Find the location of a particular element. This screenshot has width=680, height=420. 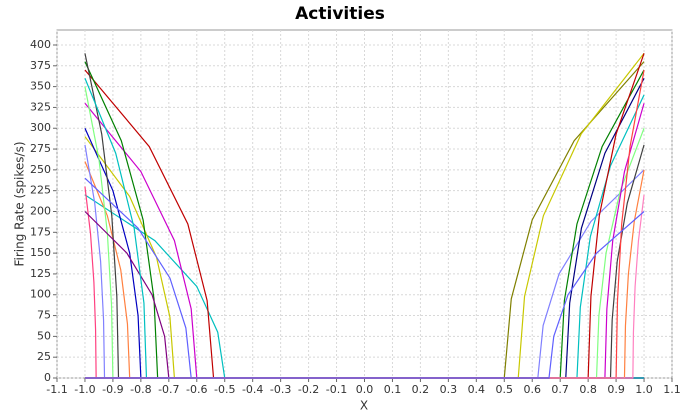

y-tick-label: 200 is located at coordinates (40, 210).